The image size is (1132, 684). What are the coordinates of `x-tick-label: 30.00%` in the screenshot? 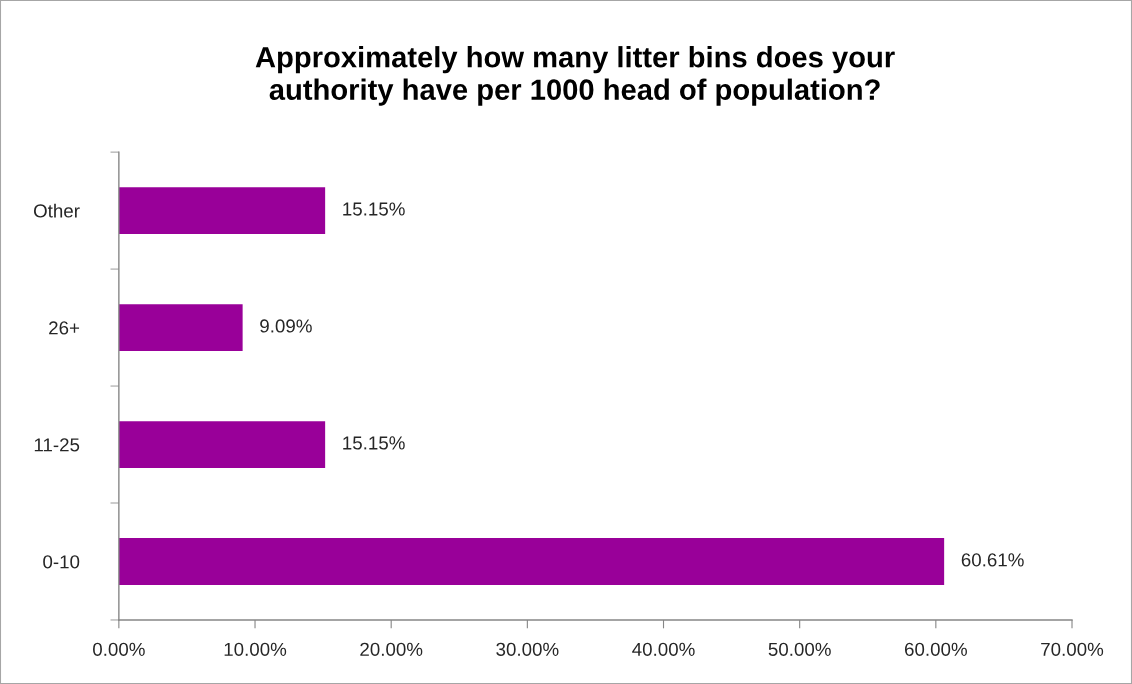 It's located at (527, 649).